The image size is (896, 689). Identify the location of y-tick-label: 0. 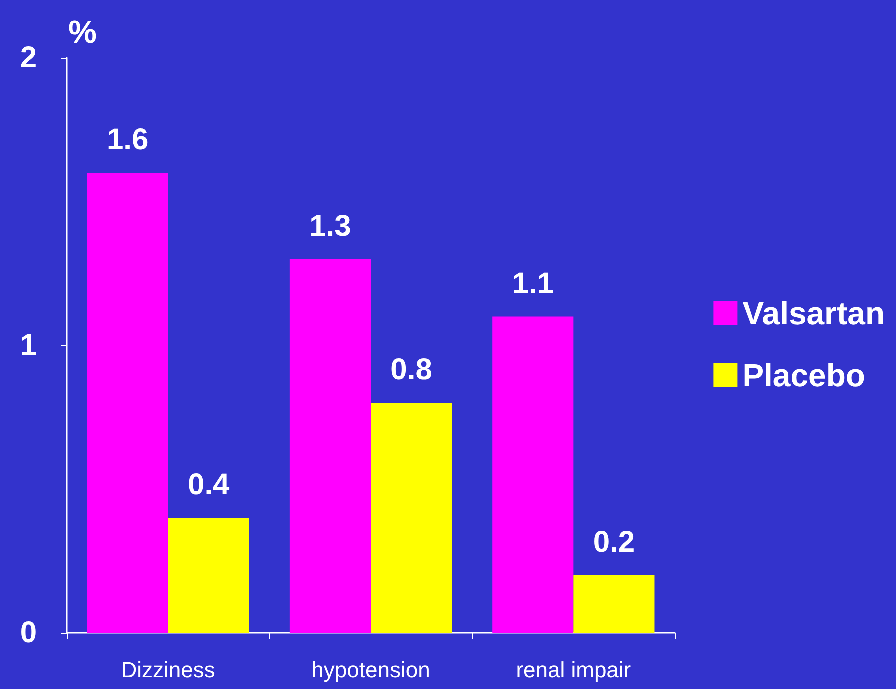
(28, 633).